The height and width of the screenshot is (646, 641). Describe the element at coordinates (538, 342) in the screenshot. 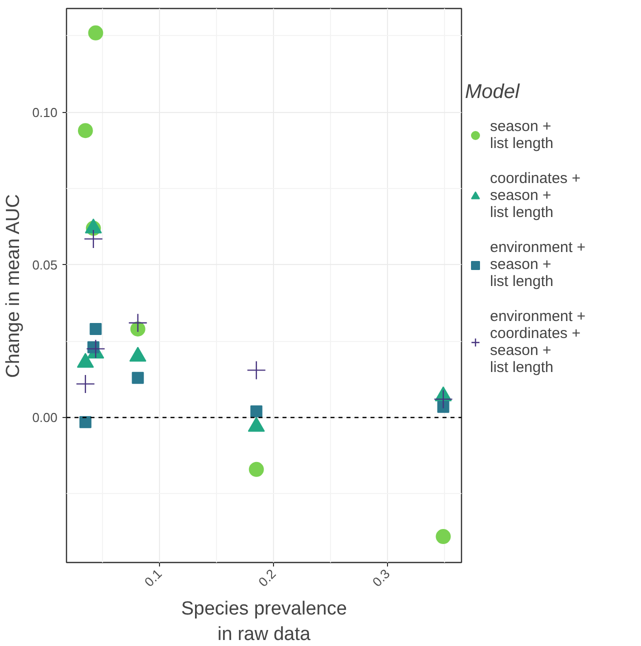

I see `legend-label: environment + coordinates + season + list length` at that location.